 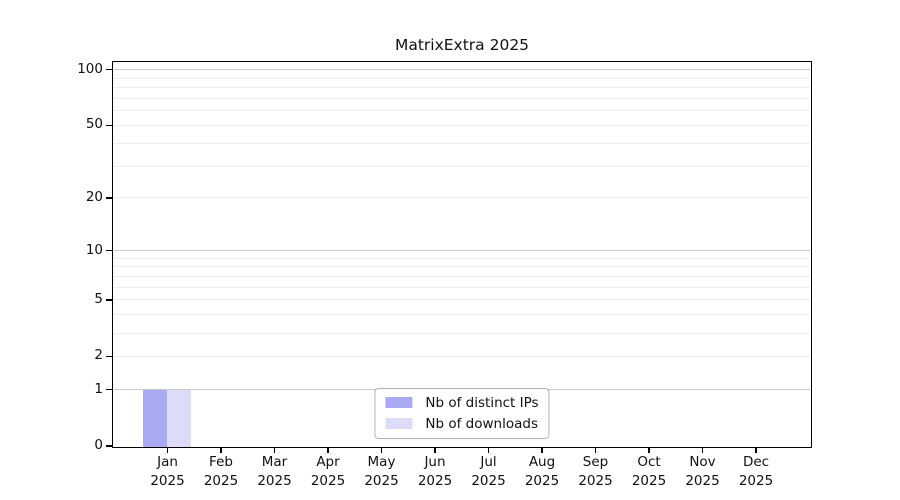 I want to click on legend-swatch-downloads, so click(x=399, y=423).